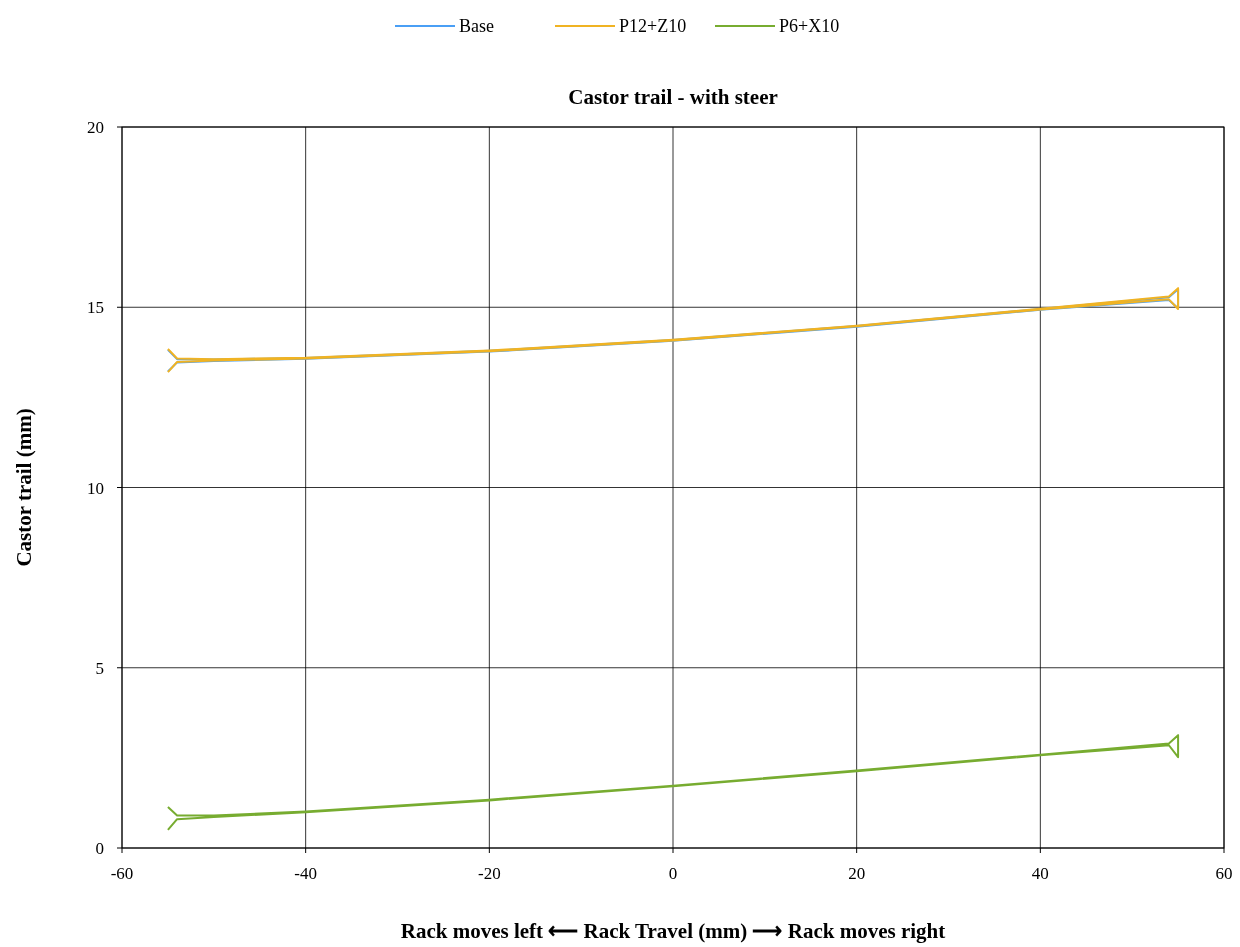 The image size is (1240, 947). What do you see at coordinates (489, 873) in the screenshot?
I see `x-tick-label: -20` at bounding box center [489, 873].